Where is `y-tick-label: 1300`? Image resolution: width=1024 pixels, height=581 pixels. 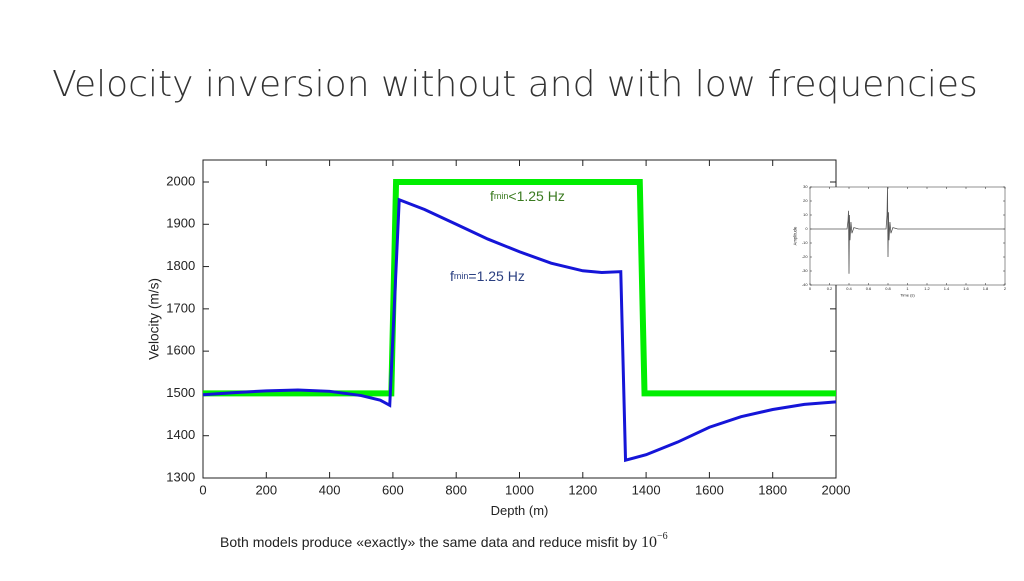
y-tick-label: 1300 is located at coordinates (180, 476).